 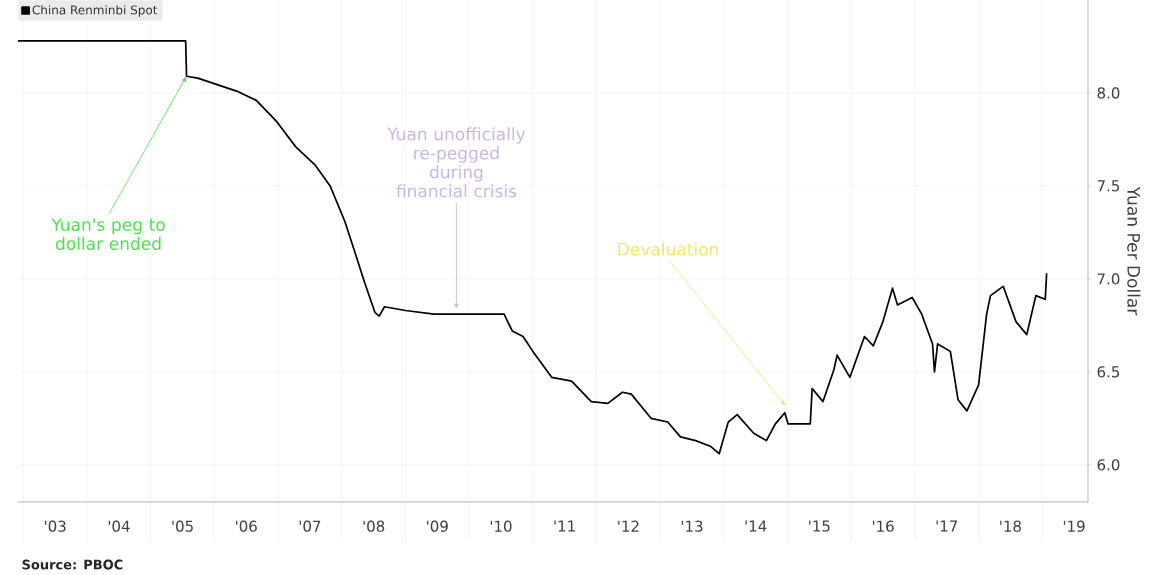 I want to click on y-tick-label: 6.5, so click(x=1108, y=372).